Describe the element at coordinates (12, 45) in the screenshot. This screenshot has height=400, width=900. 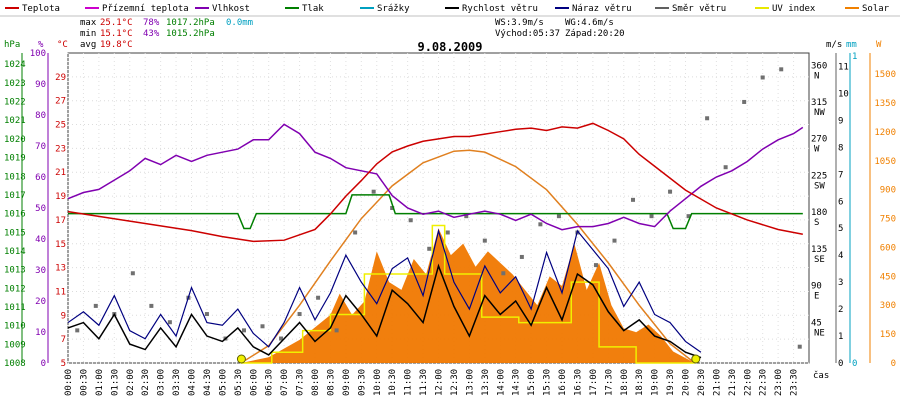
I see `hpa-unit: hPa` at that location.